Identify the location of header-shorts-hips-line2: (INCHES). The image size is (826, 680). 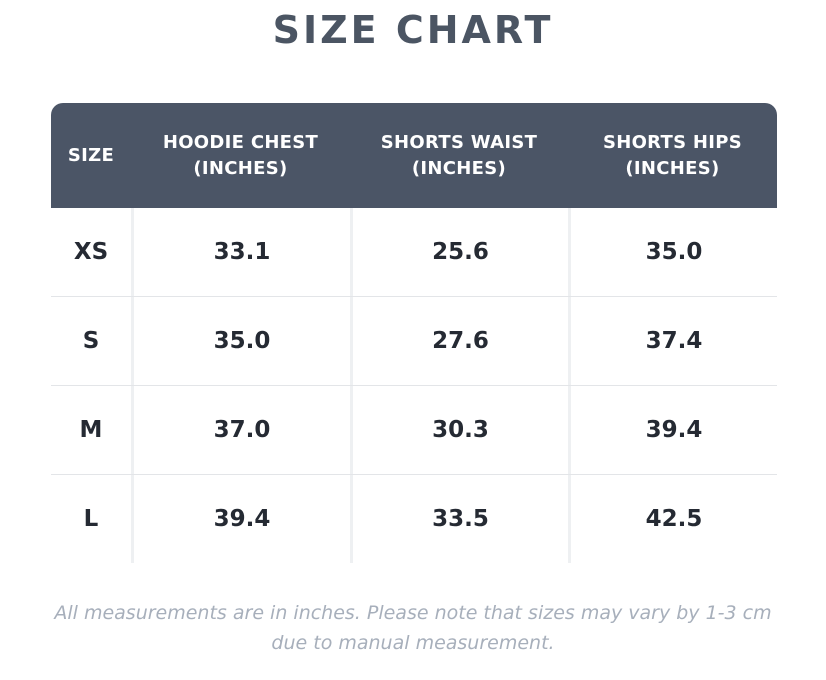
(672, 168).